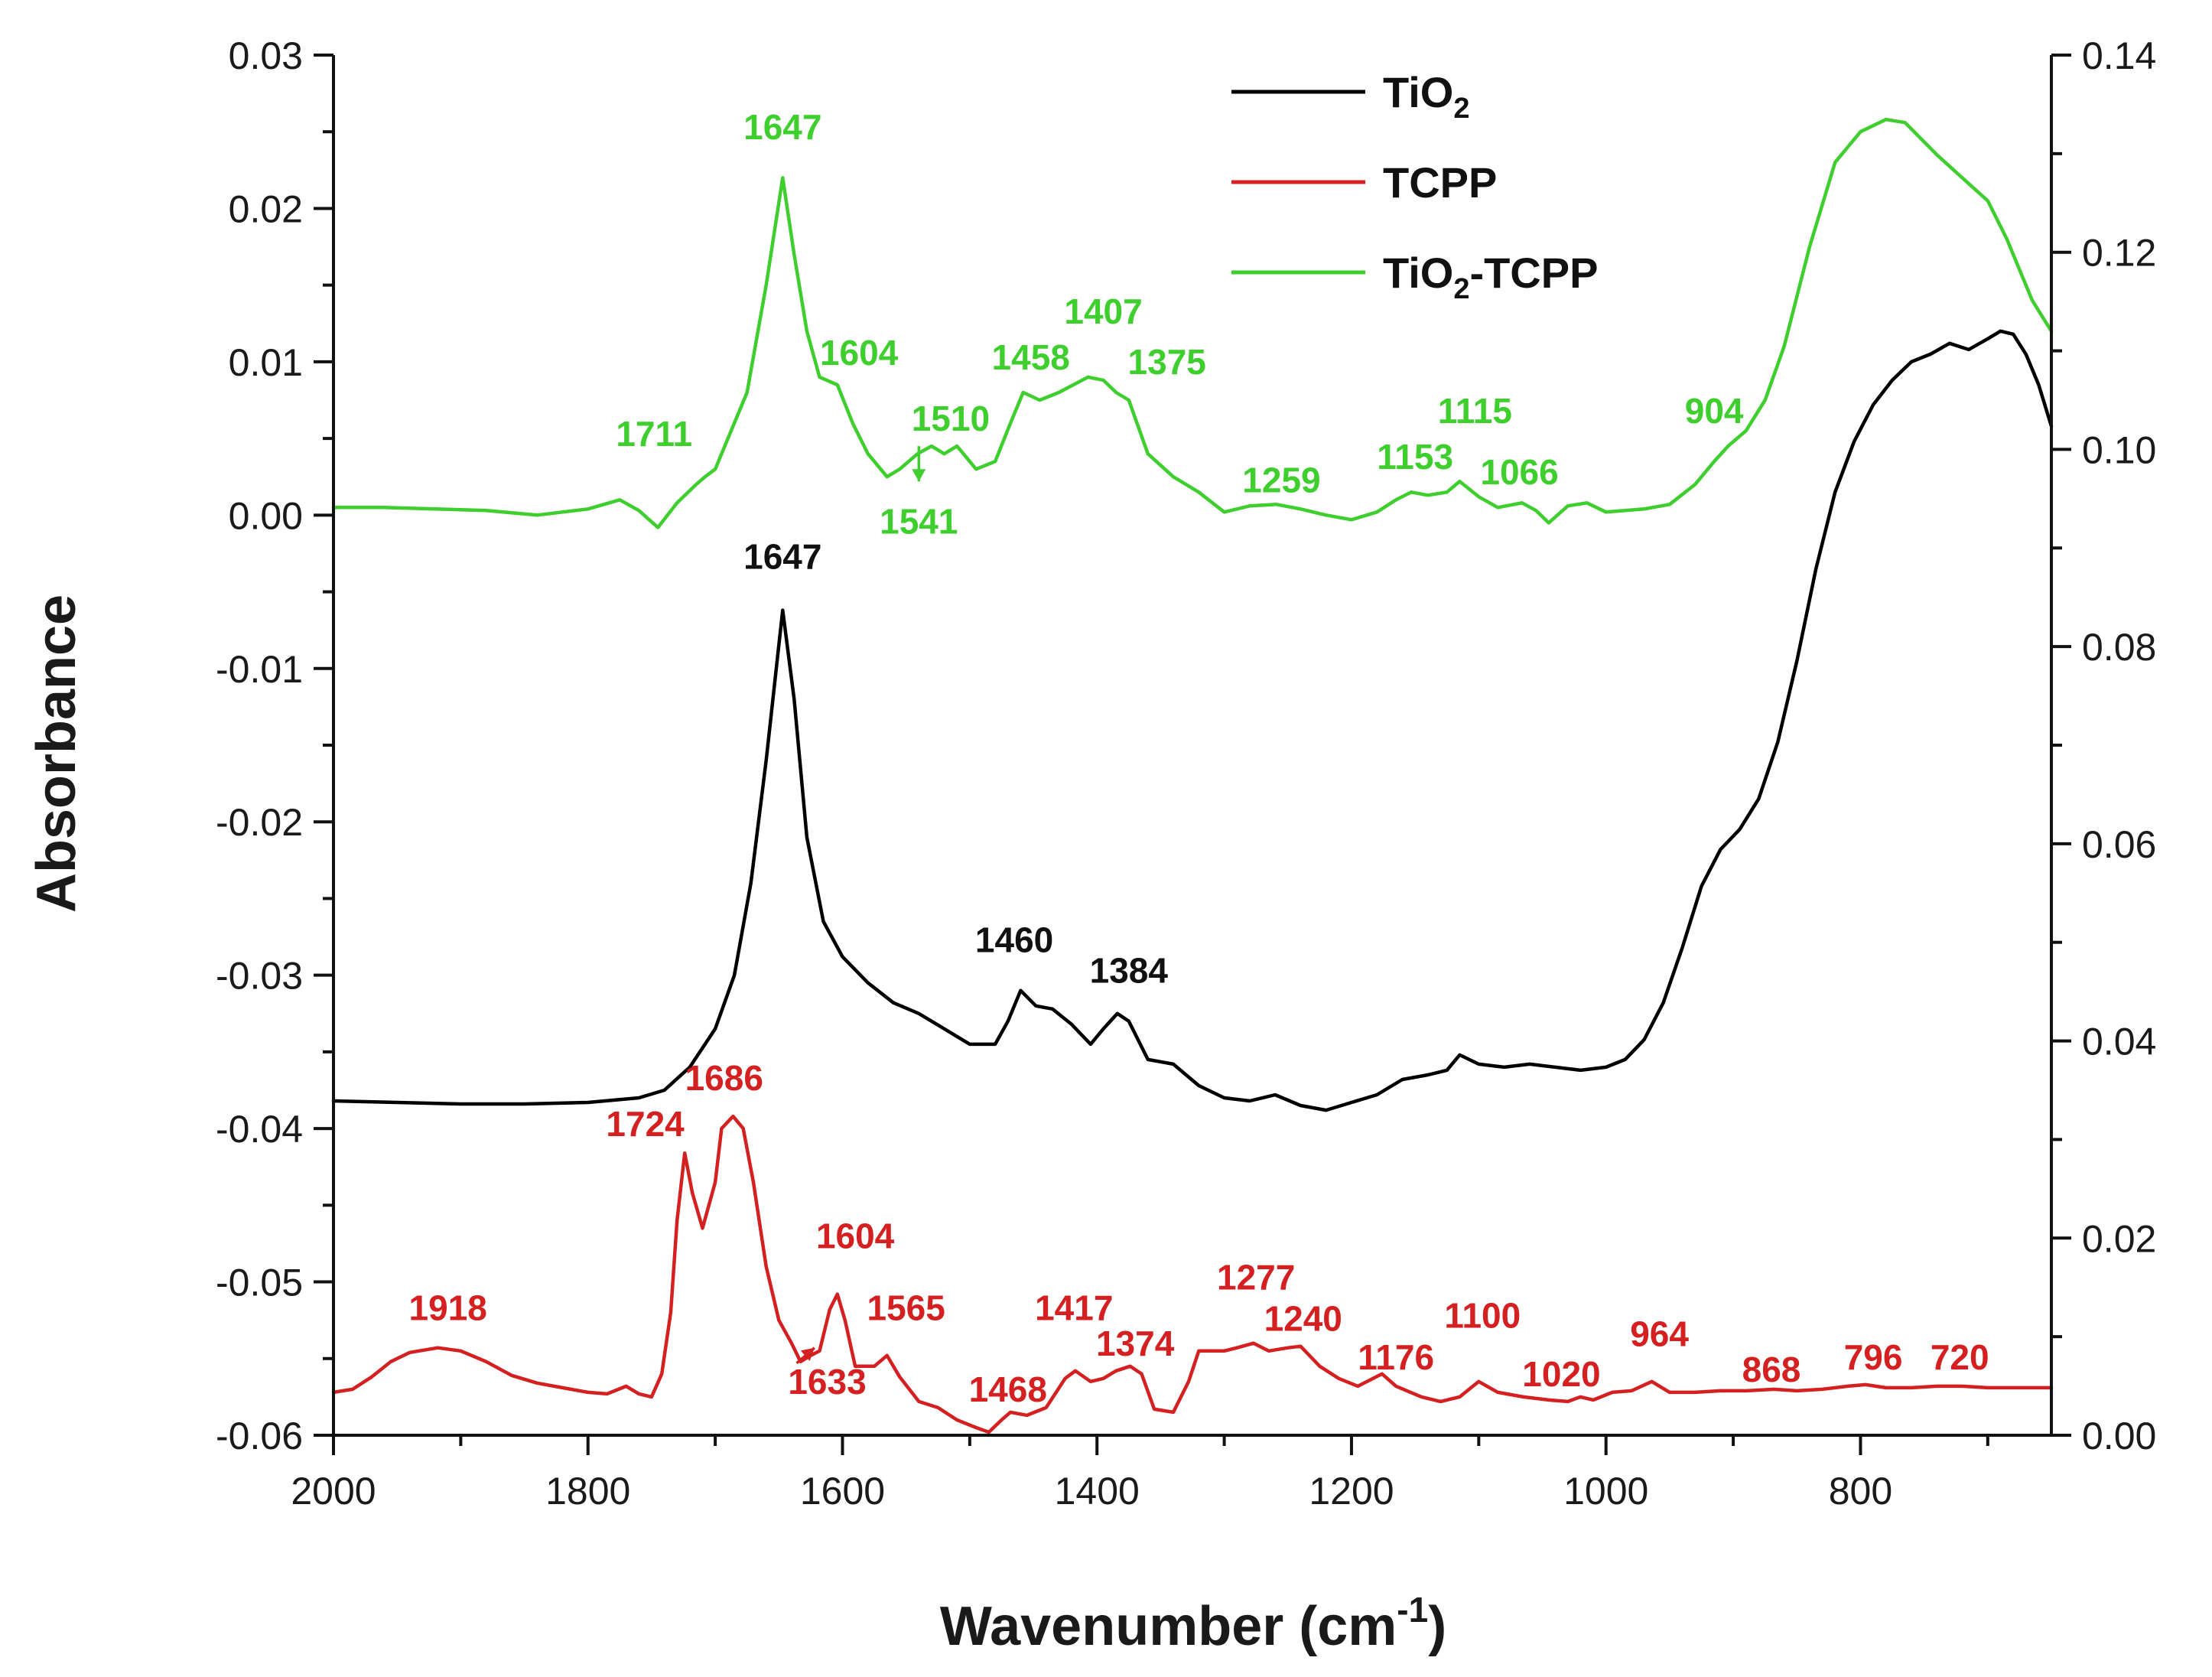  Describe the element at coordinates (1129, 971) in the screenshot. I see `peak-label-1384: 1384` at that location.